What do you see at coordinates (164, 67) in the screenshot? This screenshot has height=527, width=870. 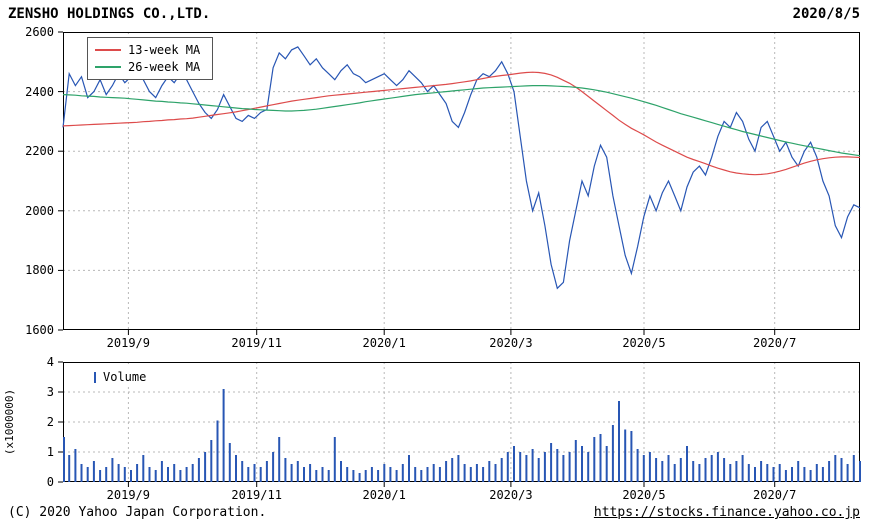 I see `legend-label: 26-week MA` at bounding box center [164, 67].